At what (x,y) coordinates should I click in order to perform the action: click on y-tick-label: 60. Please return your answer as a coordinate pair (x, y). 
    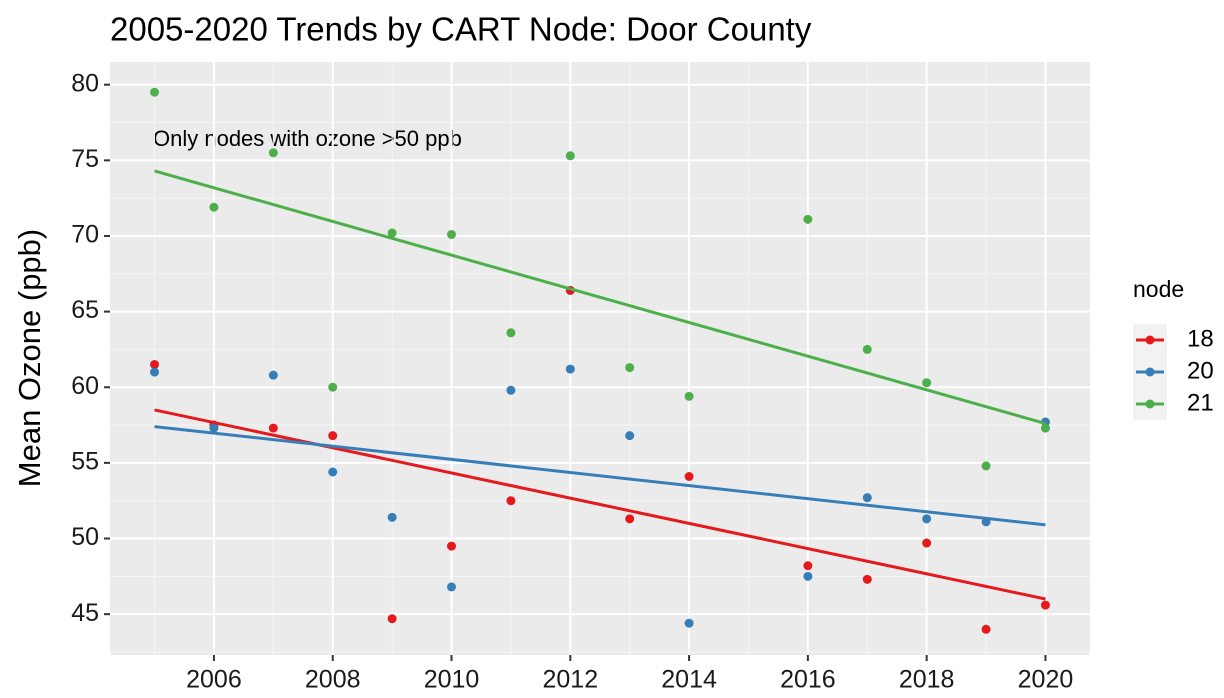
    Looking at the image, I should click on (85, 386).